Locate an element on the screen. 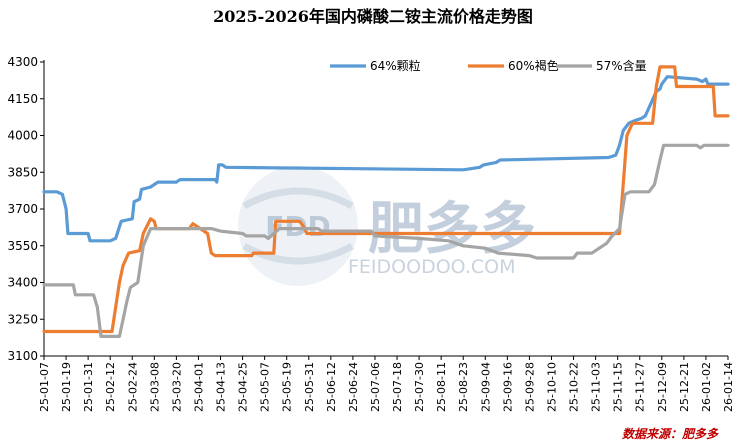 The height and width of the screenshot is (447, 746). x-tick-label: 25-06-24 is located at coordinates (353, 387).